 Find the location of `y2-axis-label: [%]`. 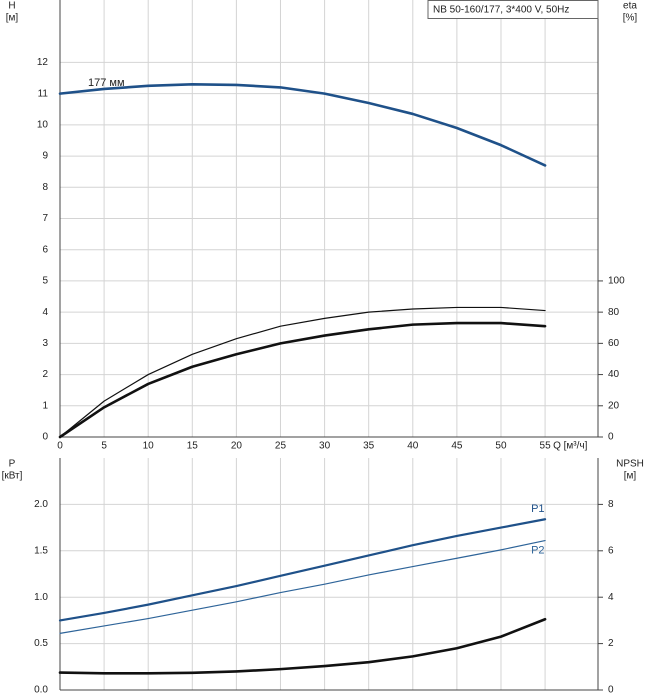

y2-axis-label: [%] is located at coordinates (630, 18).